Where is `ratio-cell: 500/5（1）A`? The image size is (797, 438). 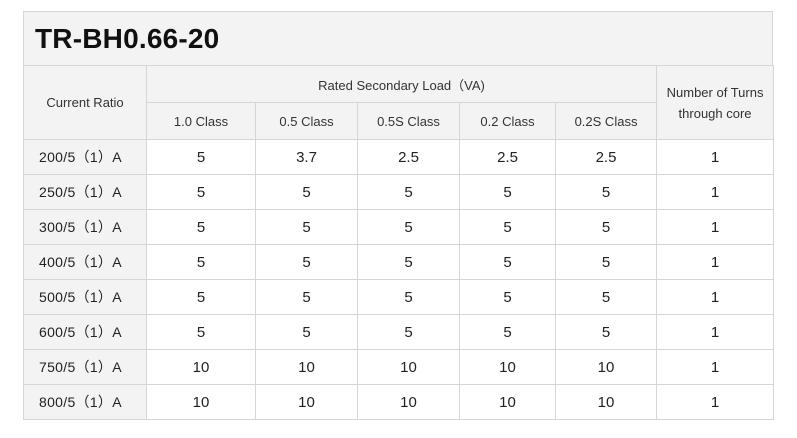 ratio-cell: 500/5（1）A is located at coordinates (85, 297).